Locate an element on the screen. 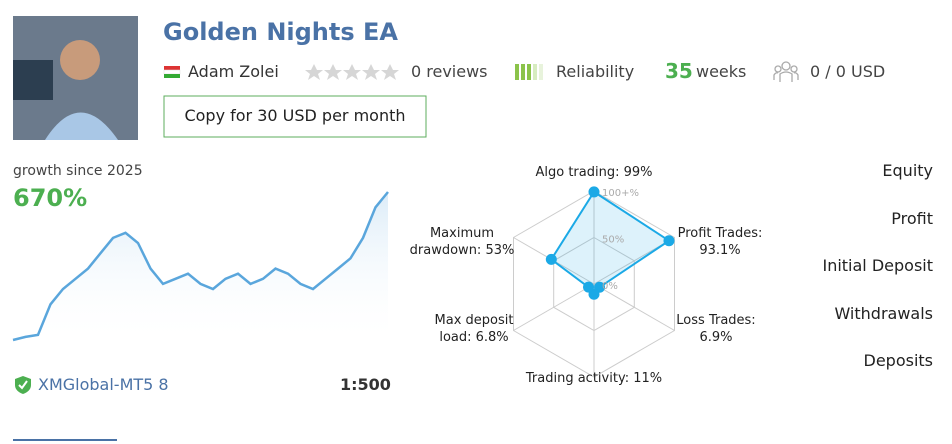 The width and height of the screenshot is (952, 444). radar-tick-label: 50% is located at coordinates (613, 240).